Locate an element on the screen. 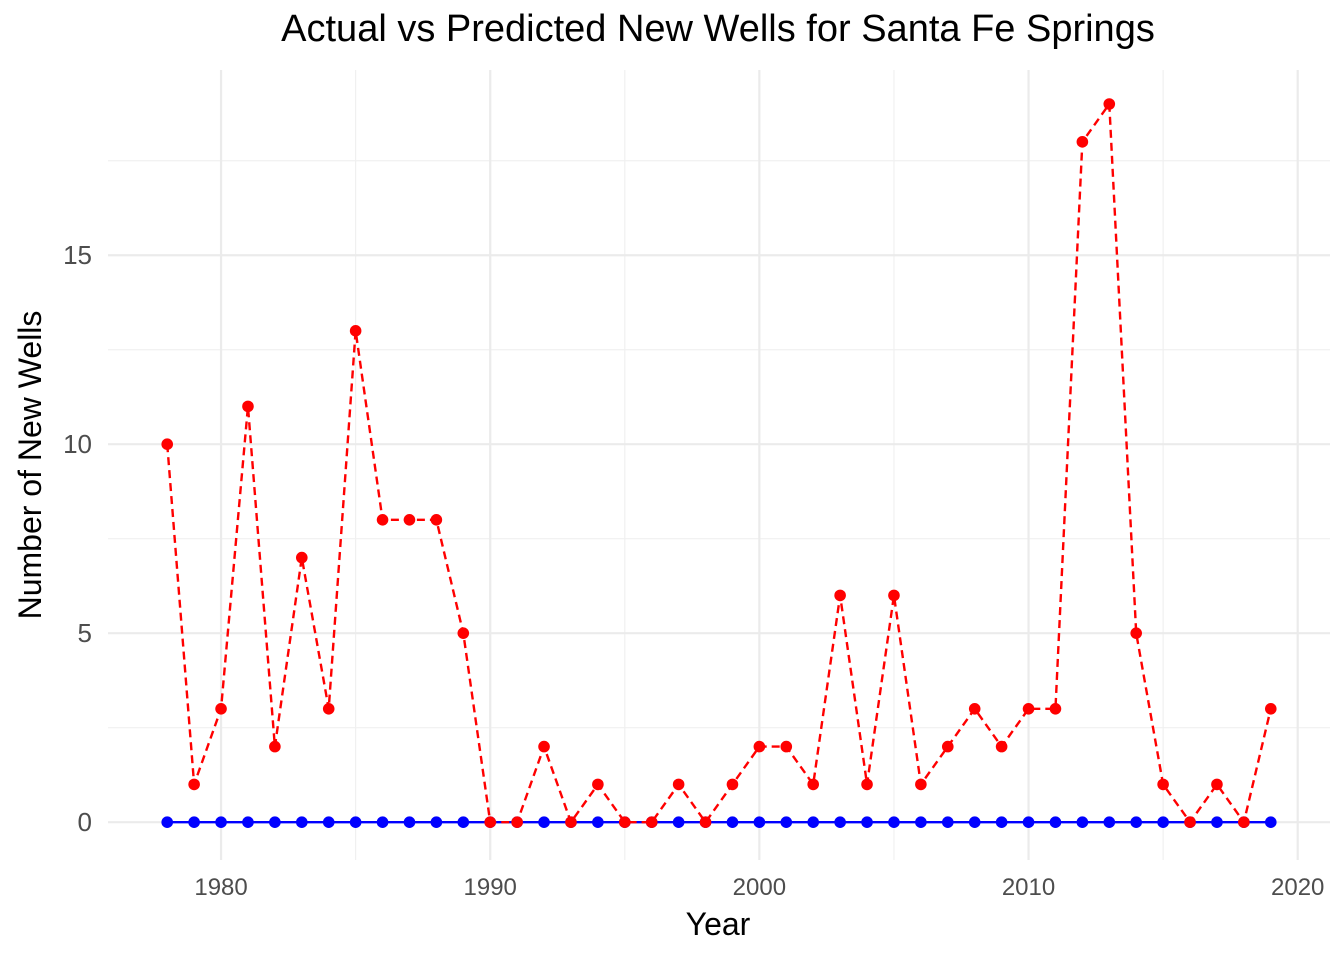 Image resolution: width=1344 pixels, height=960 pixels. y-axis-title: Number of New Wells is located at coordinates (30, 465).